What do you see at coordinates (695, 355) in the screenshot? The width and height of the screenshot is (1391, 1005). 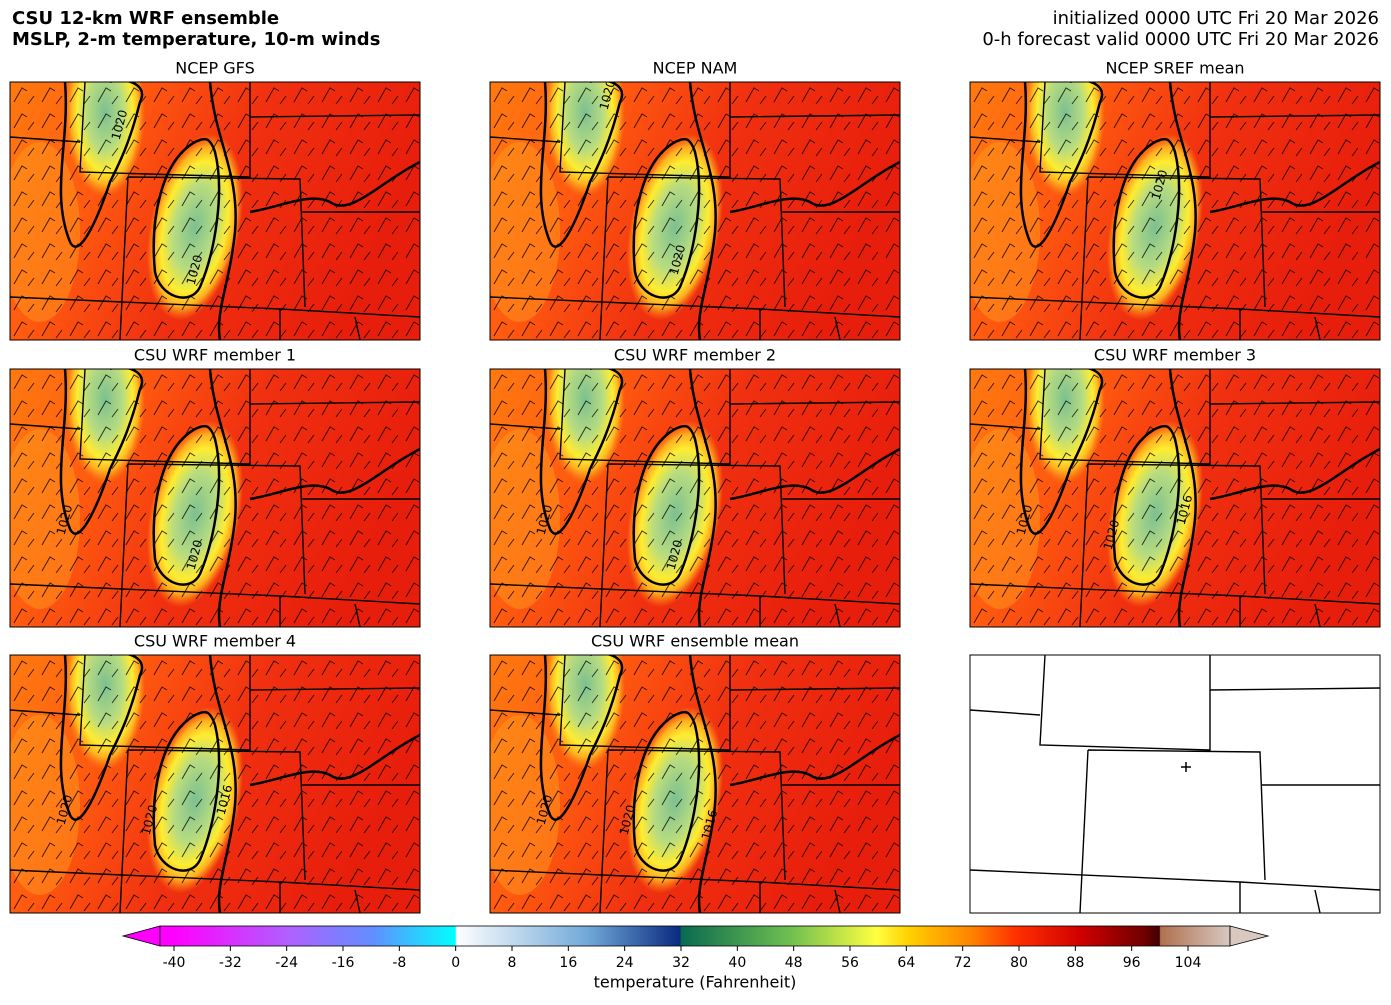 I see `panel-title: CSU WRF member 2` at bounding box center [695, 355].